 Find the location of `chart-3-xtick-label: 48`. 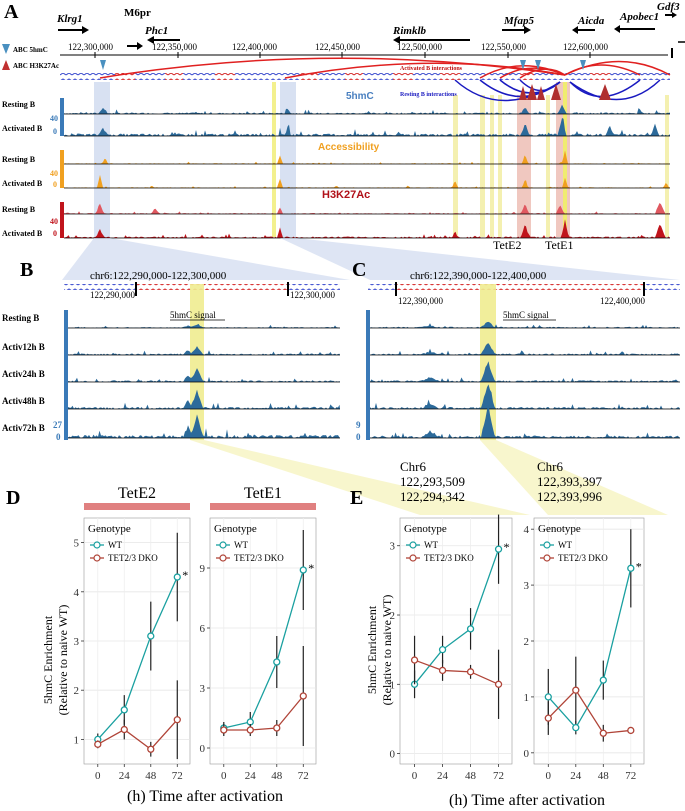

chart-3-xtick-label: 48 is located at coordinates (604, 776).